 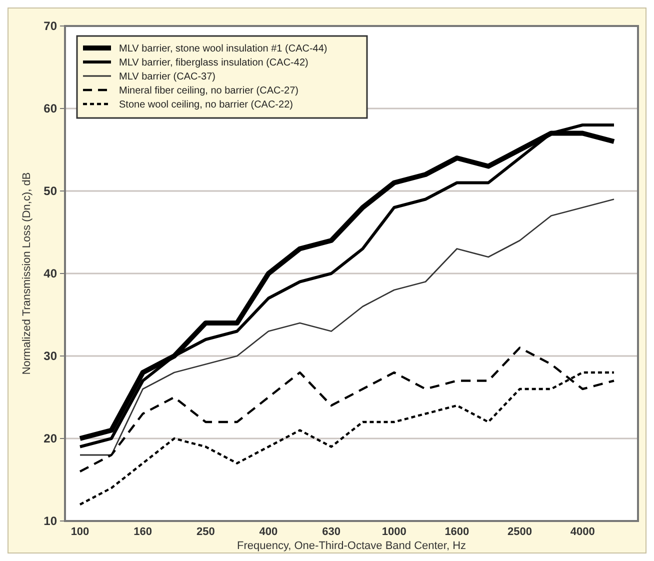 I want to click on x-tick-label: 400, so click(x=268, y=532).